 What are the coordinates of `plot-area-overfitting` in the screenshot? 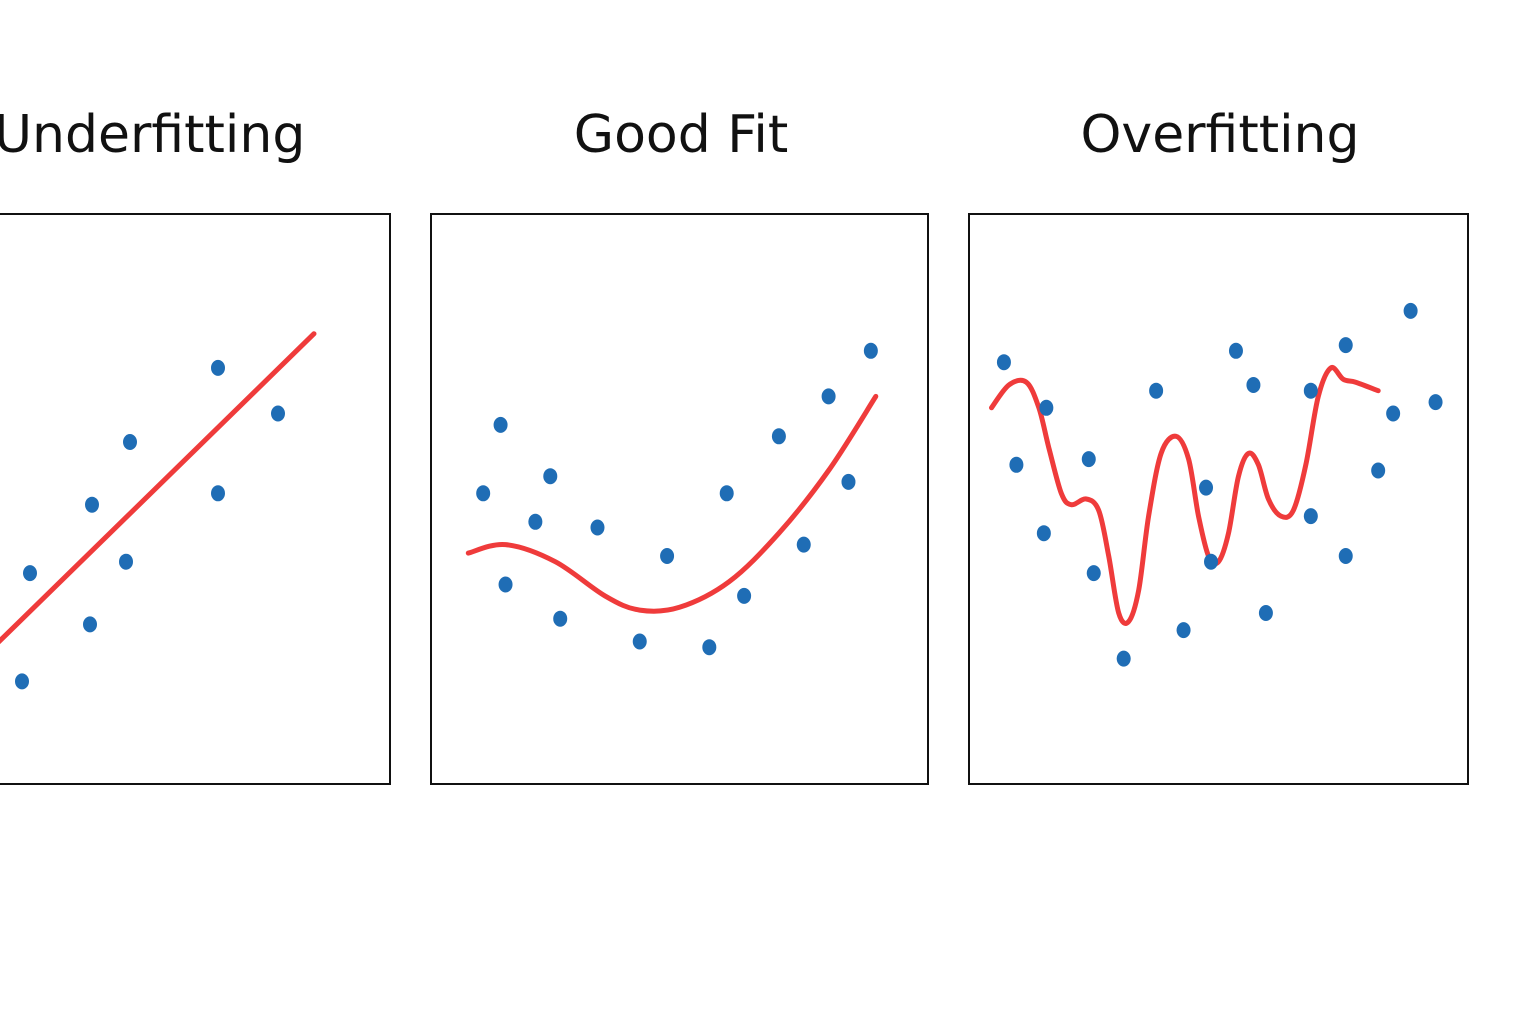 It's located at (1216, 484).